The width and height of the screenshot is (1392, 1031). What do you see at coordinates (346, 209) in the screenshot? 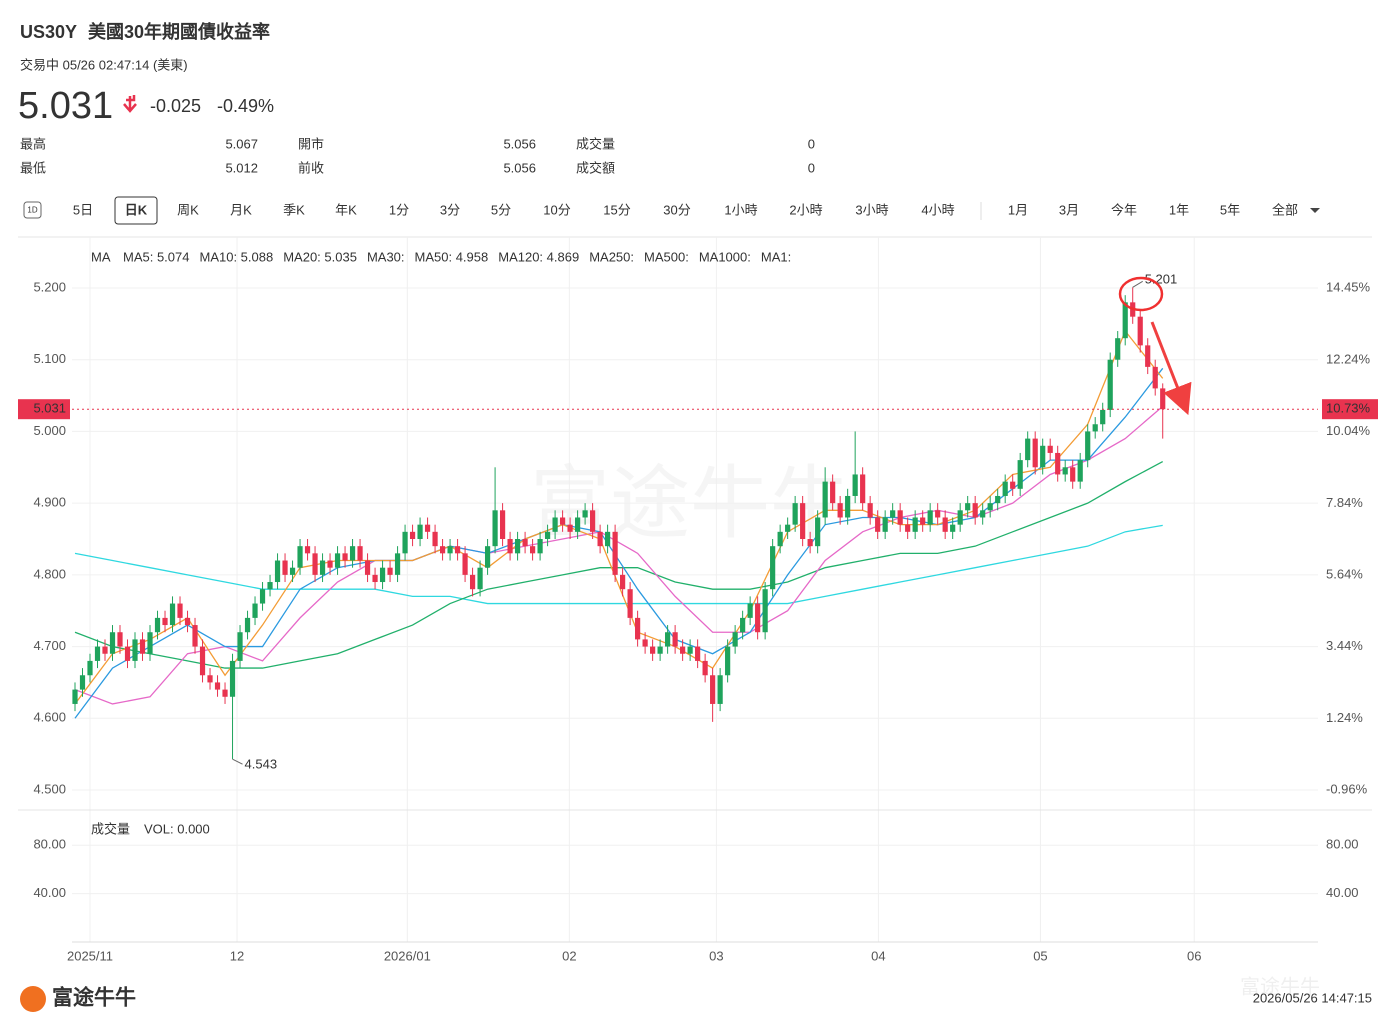
I see `tab: 年K` at bounding box center [346, 209].